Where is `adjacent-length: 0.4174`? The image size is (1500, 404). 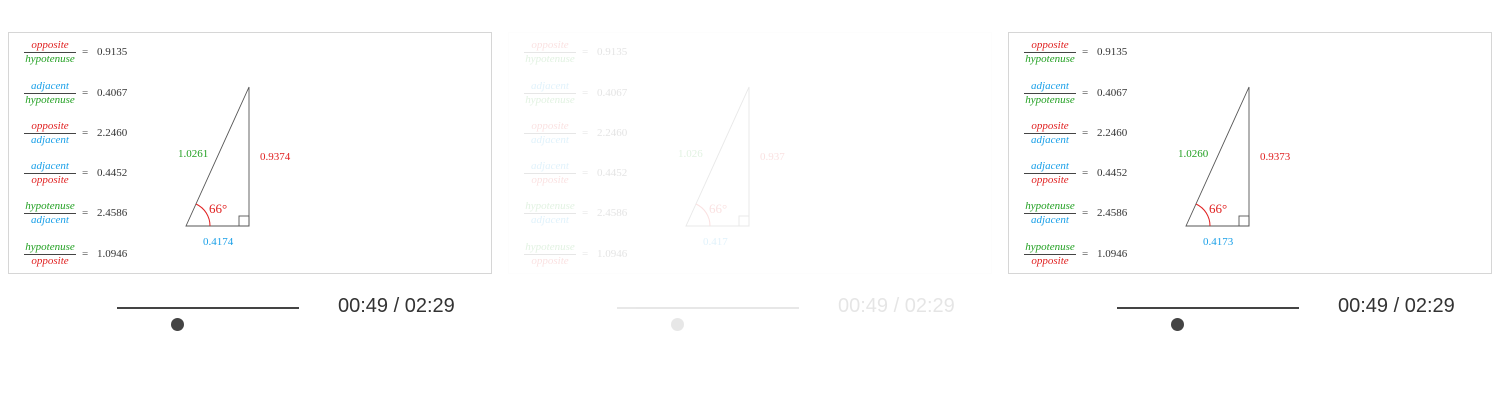
adjacent-length: 0.4174 is located at coordinates (218, 242).